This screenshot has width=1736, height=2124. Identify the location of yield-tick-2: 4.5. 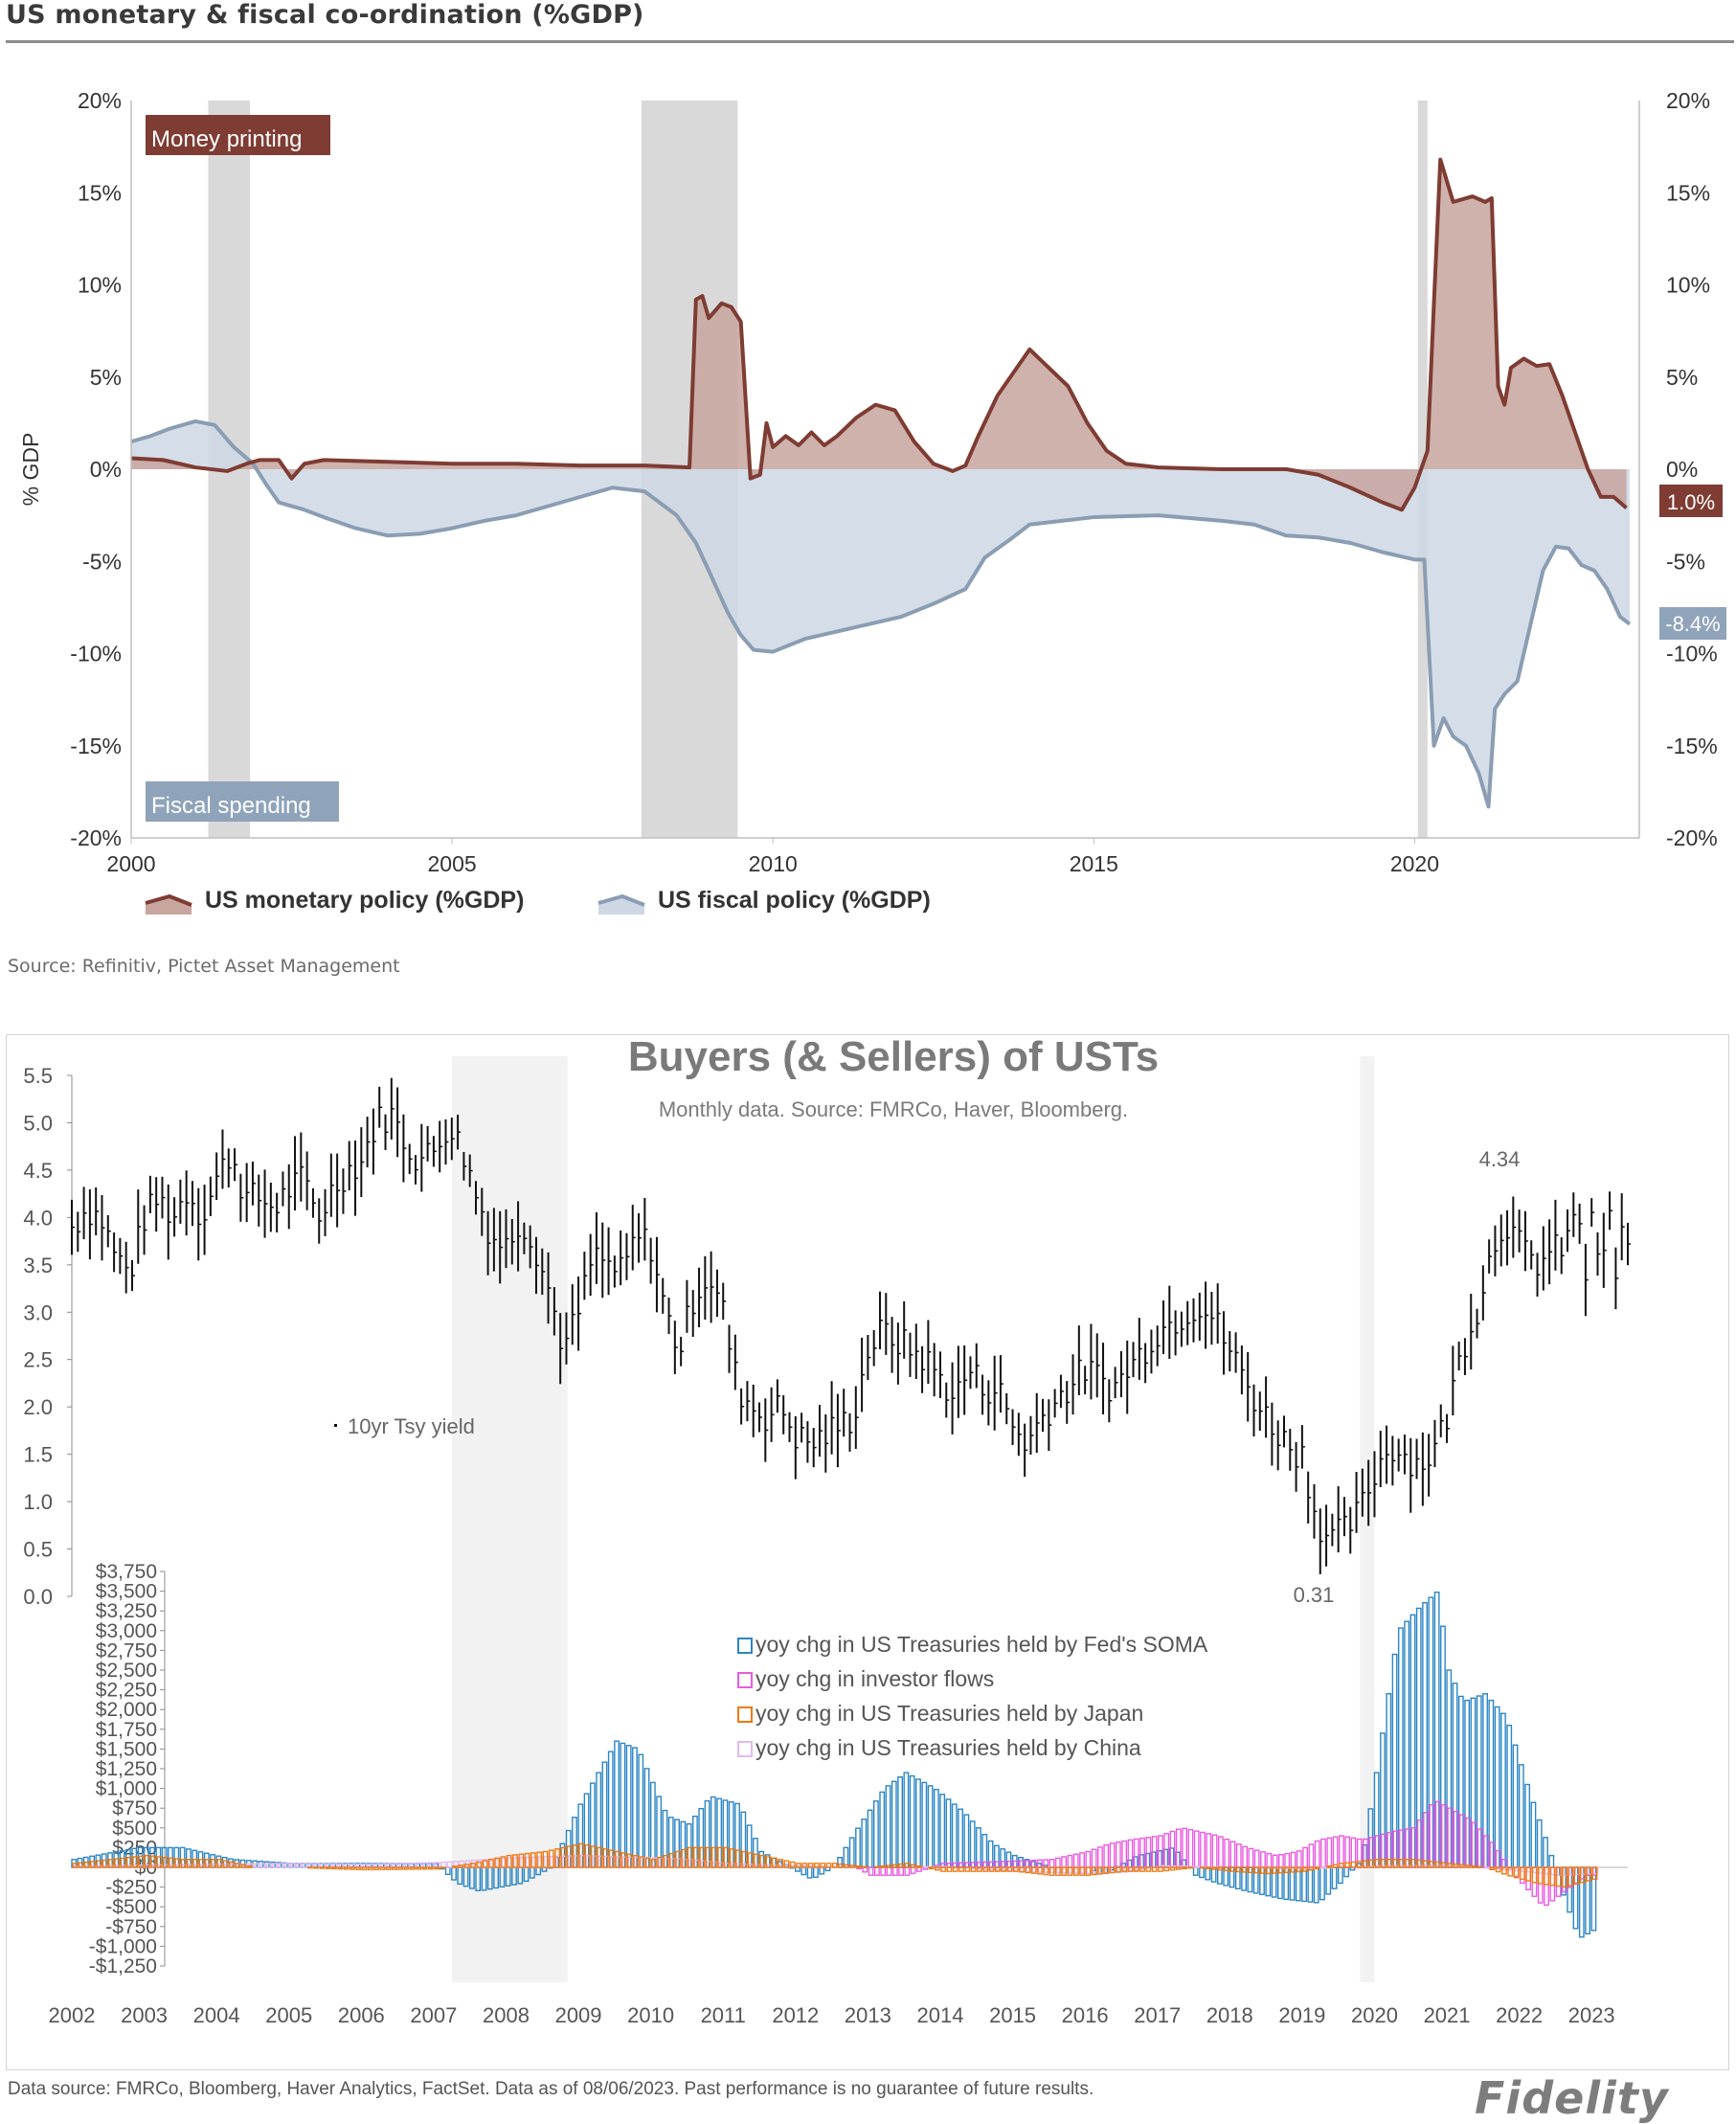
(38, 1171).